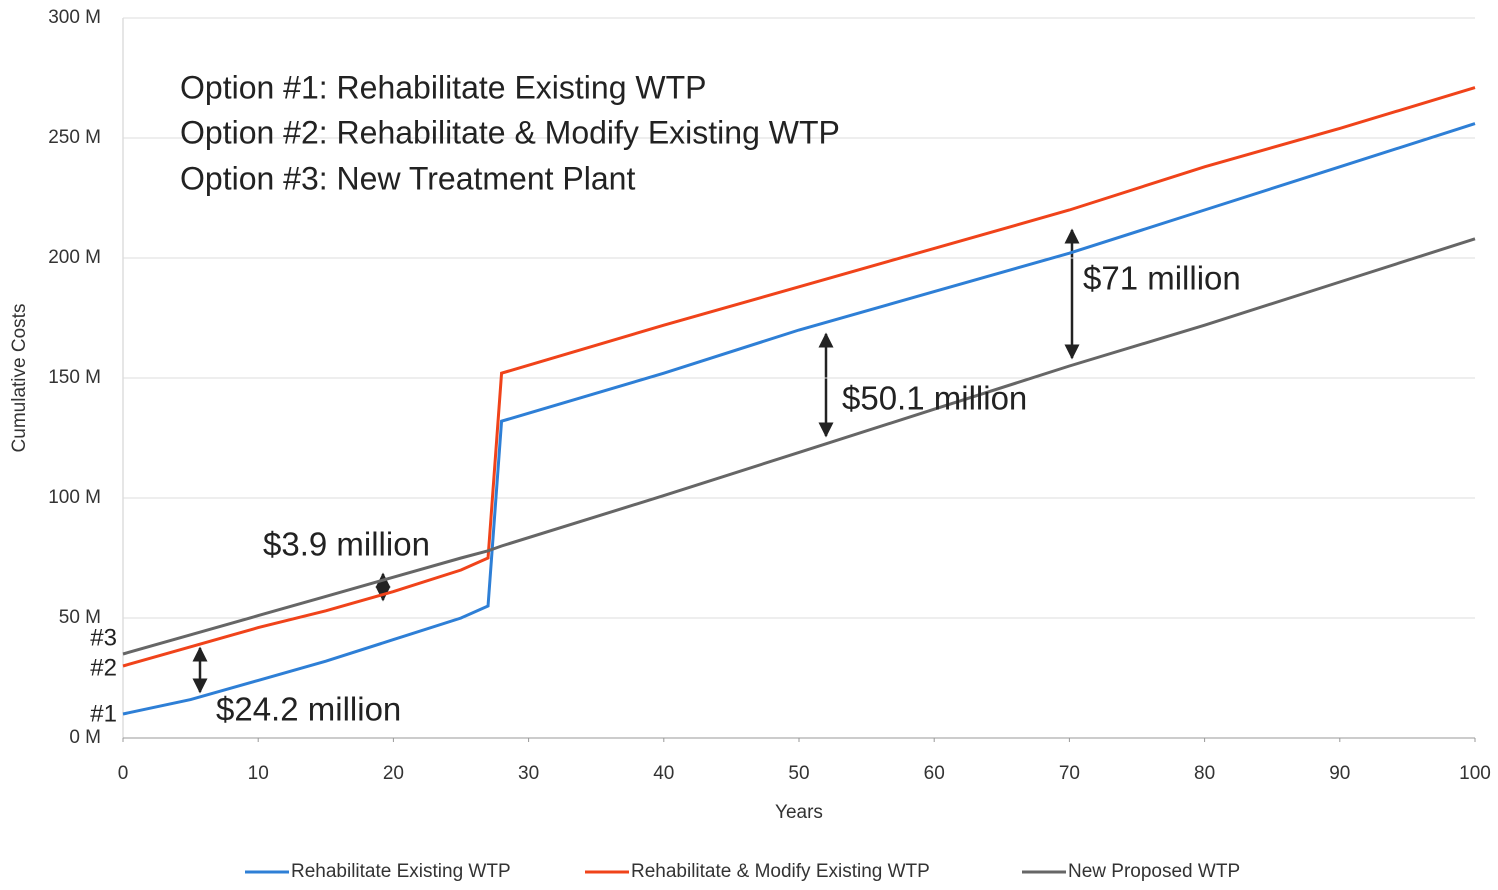 The height and width of the screenshot is (890, 1498). Describe the element at coordinates (74, 137) in the screenshot. I see `y-tick-label: 250 M` at that location.